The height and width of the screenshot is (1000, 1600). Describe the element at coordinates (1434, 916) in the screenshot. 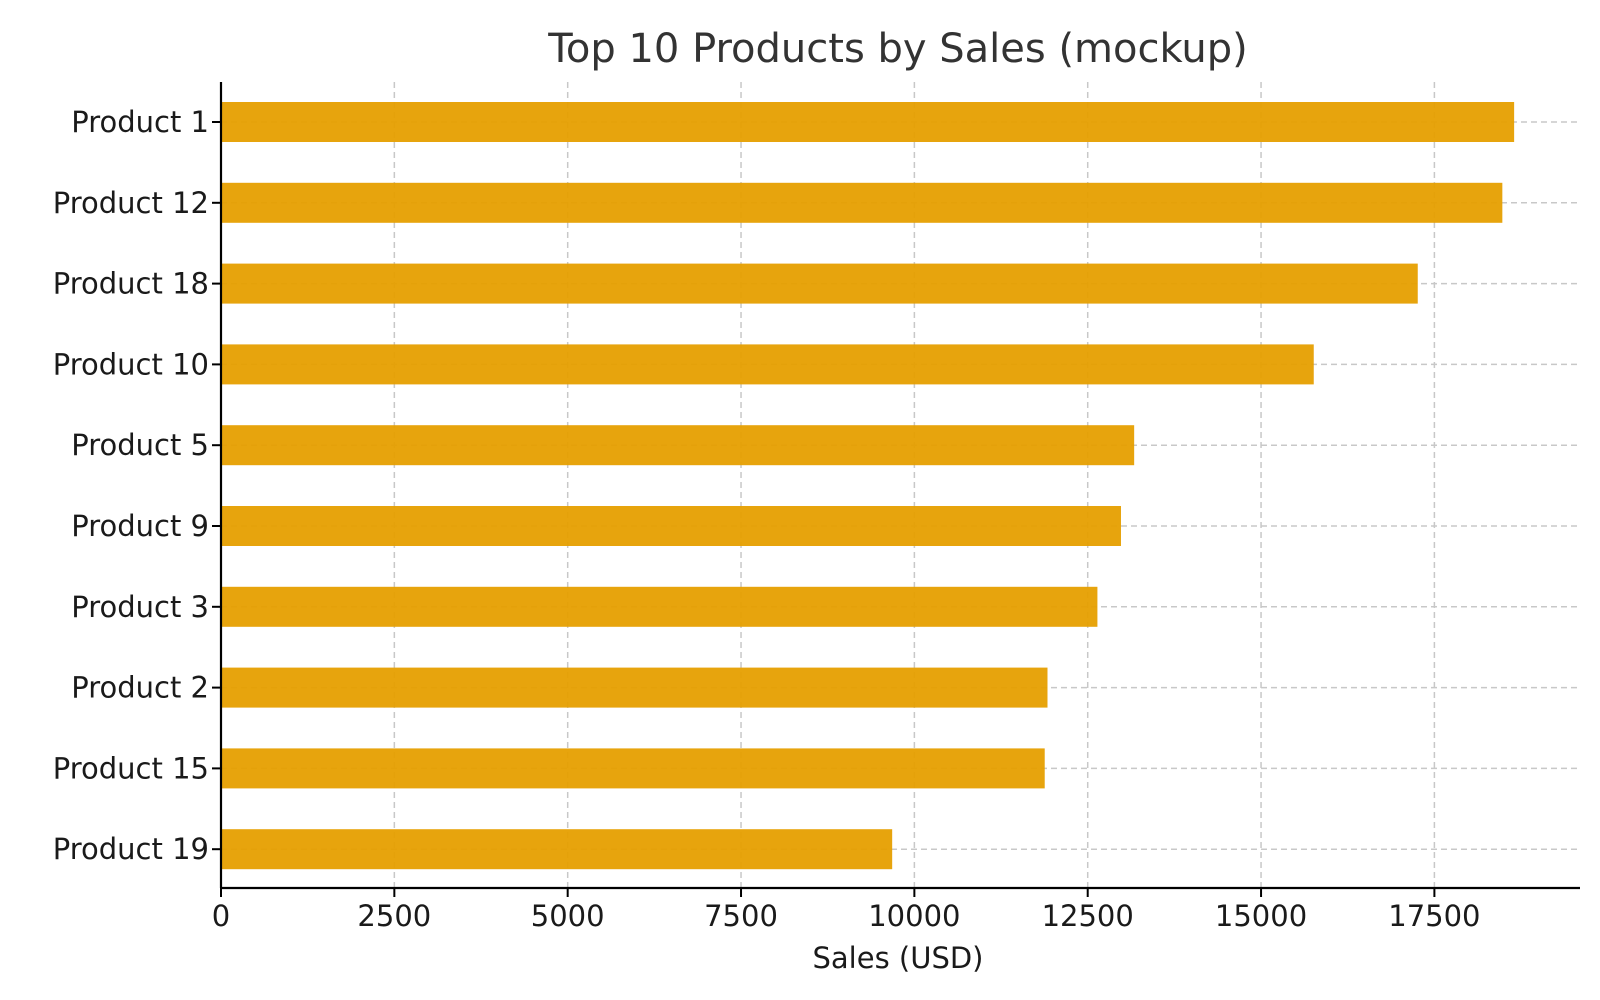

I see `x-tick-label: 17500` at that location.